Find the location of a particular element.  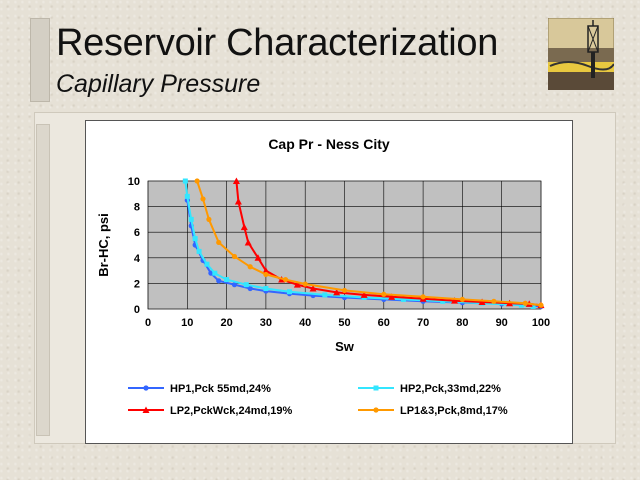

slide-title: Reservoir Characterization is located at coordinates (277, 43).